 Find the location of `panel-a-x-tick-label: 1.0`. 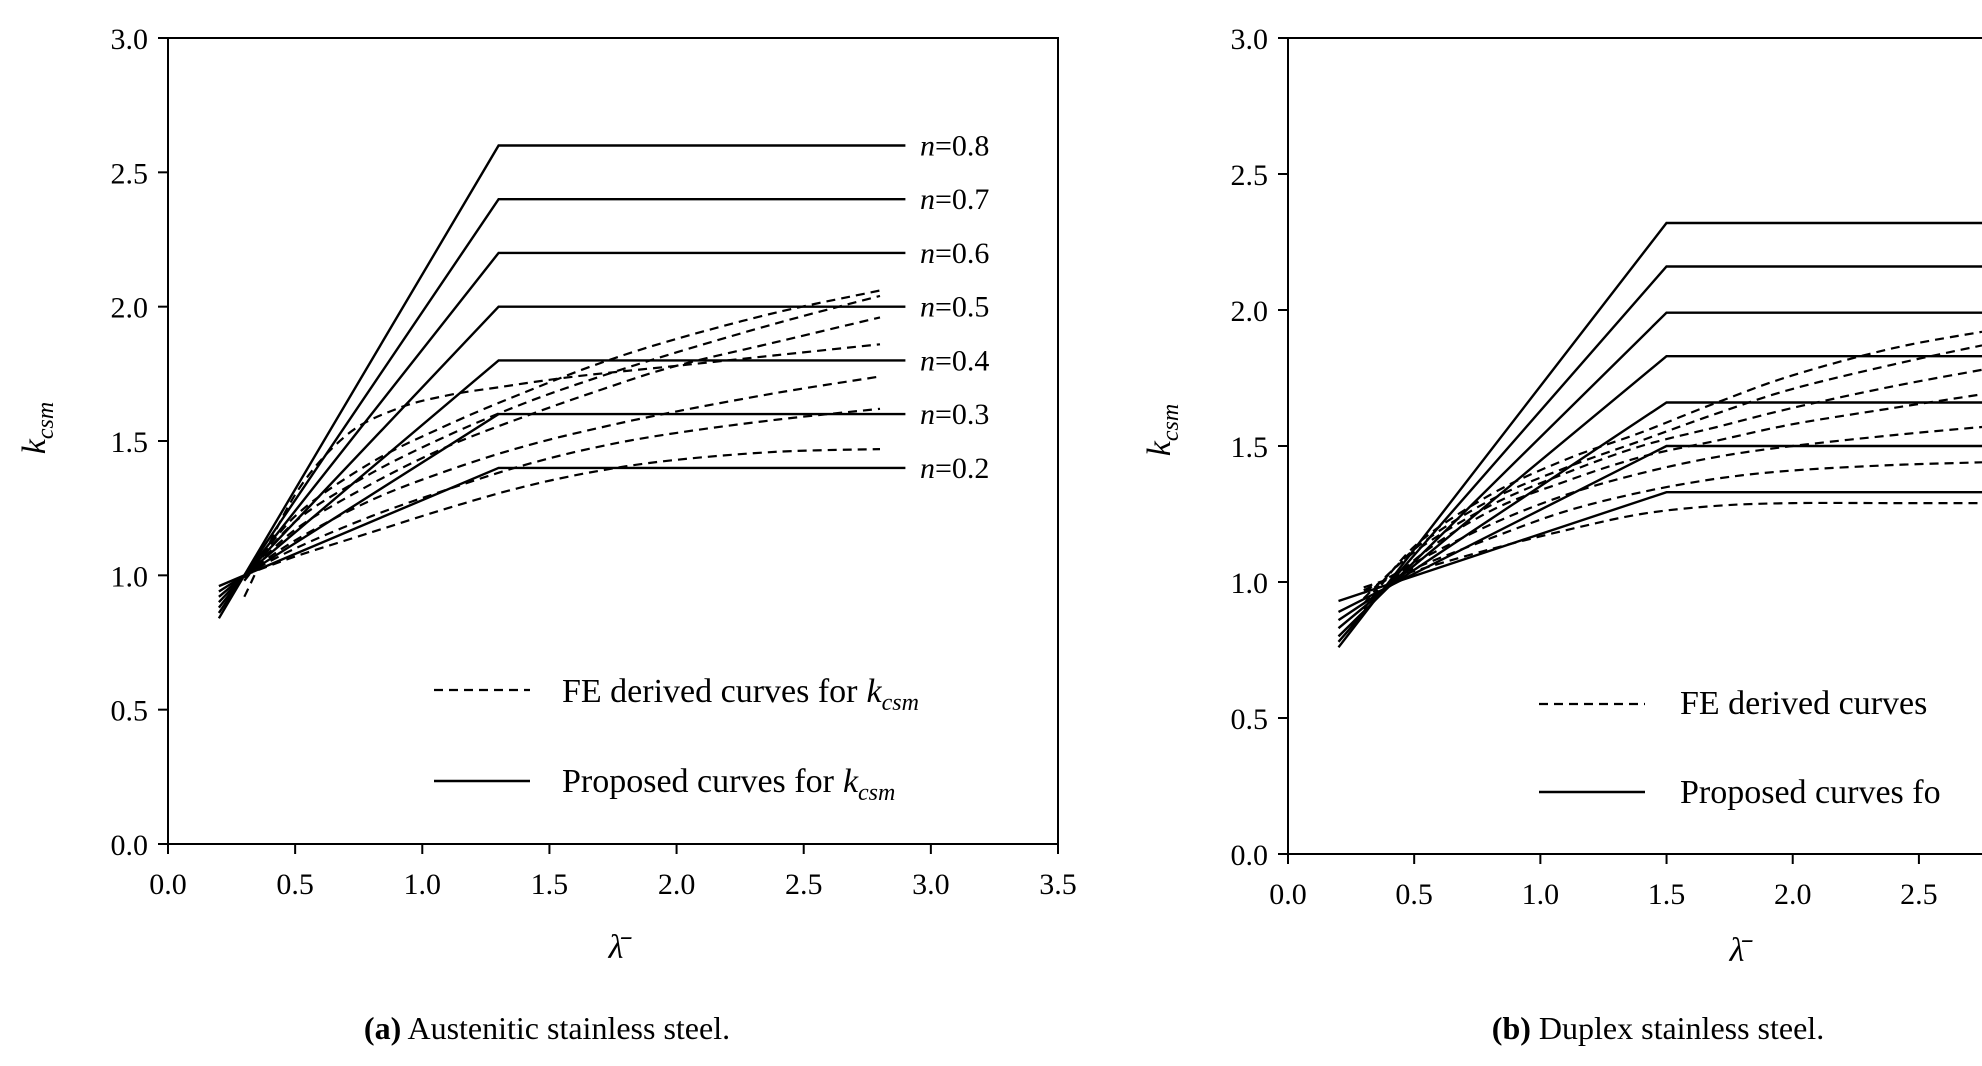

panel-a-x-tick-label: 1.0 is located at coordinates (423, 884).